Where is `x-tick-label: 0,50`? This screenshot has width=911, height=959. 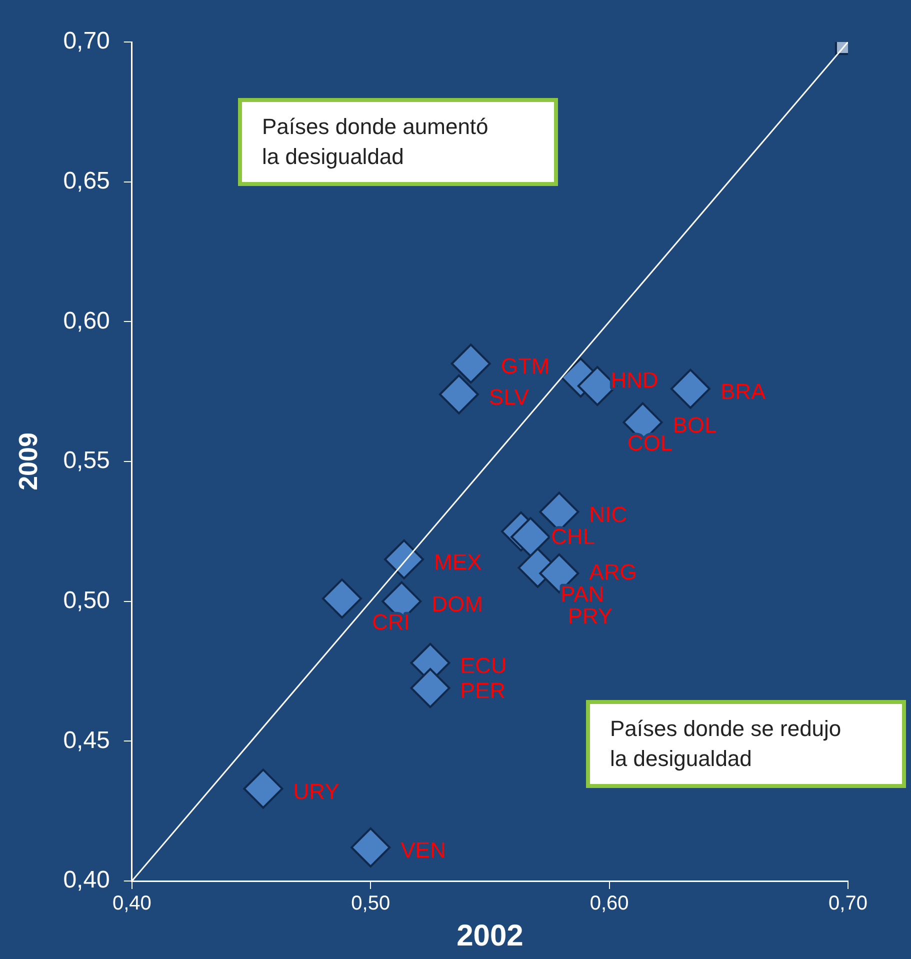 x-tick-label: 0,50 is located at coordinates (370, 903).